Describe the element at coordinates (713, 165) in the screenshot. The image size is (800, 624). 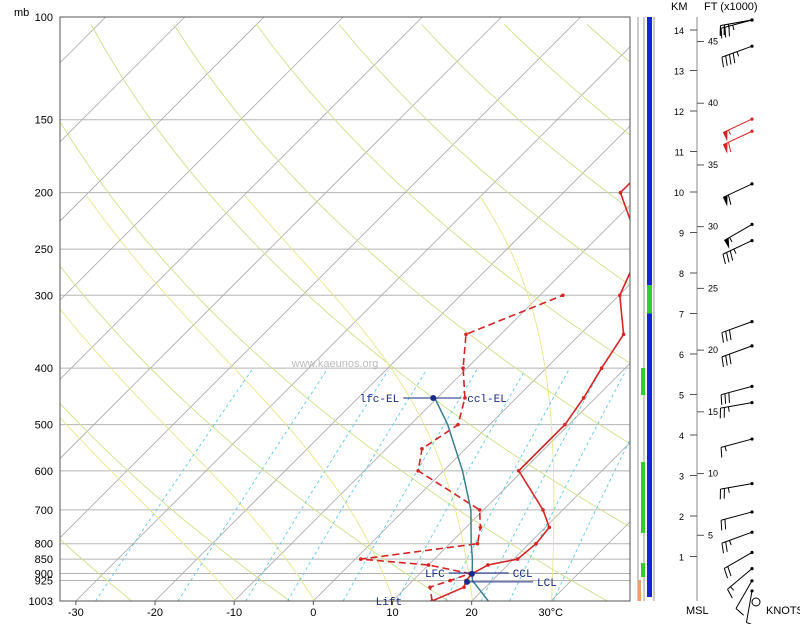
I see `ft-tick-label: 35` at that location.